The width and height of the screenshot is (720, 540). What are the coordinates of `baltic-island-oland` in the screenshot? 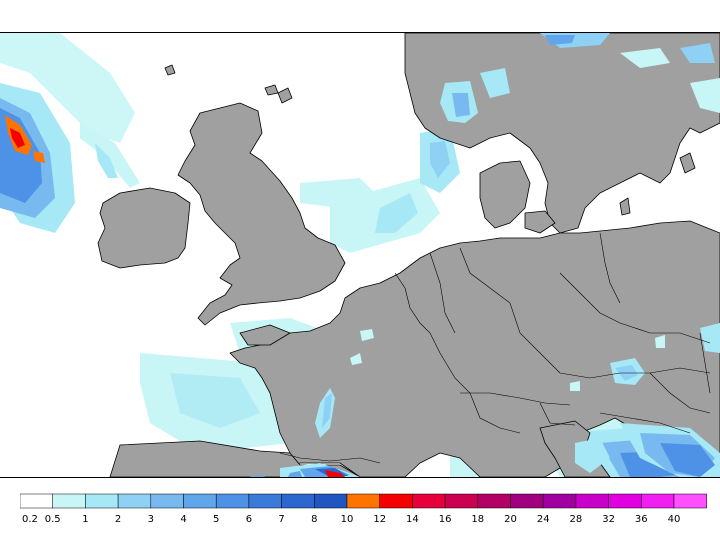 It's located at (625, 206).